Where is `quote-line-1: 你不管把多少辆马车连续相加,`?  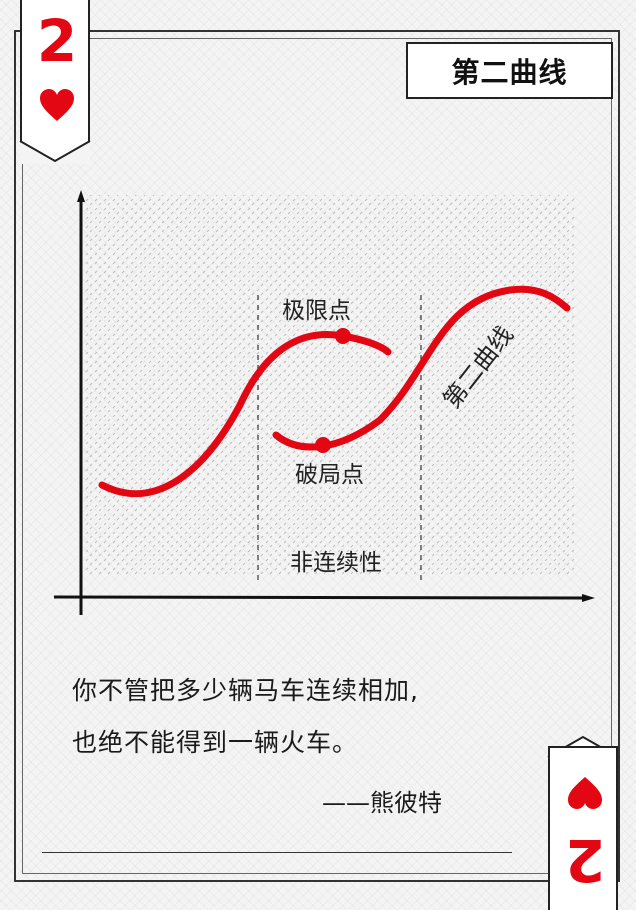
quote-line-1: 你不管把多少辆马车连续相加, is located at coordinates (245, 690).